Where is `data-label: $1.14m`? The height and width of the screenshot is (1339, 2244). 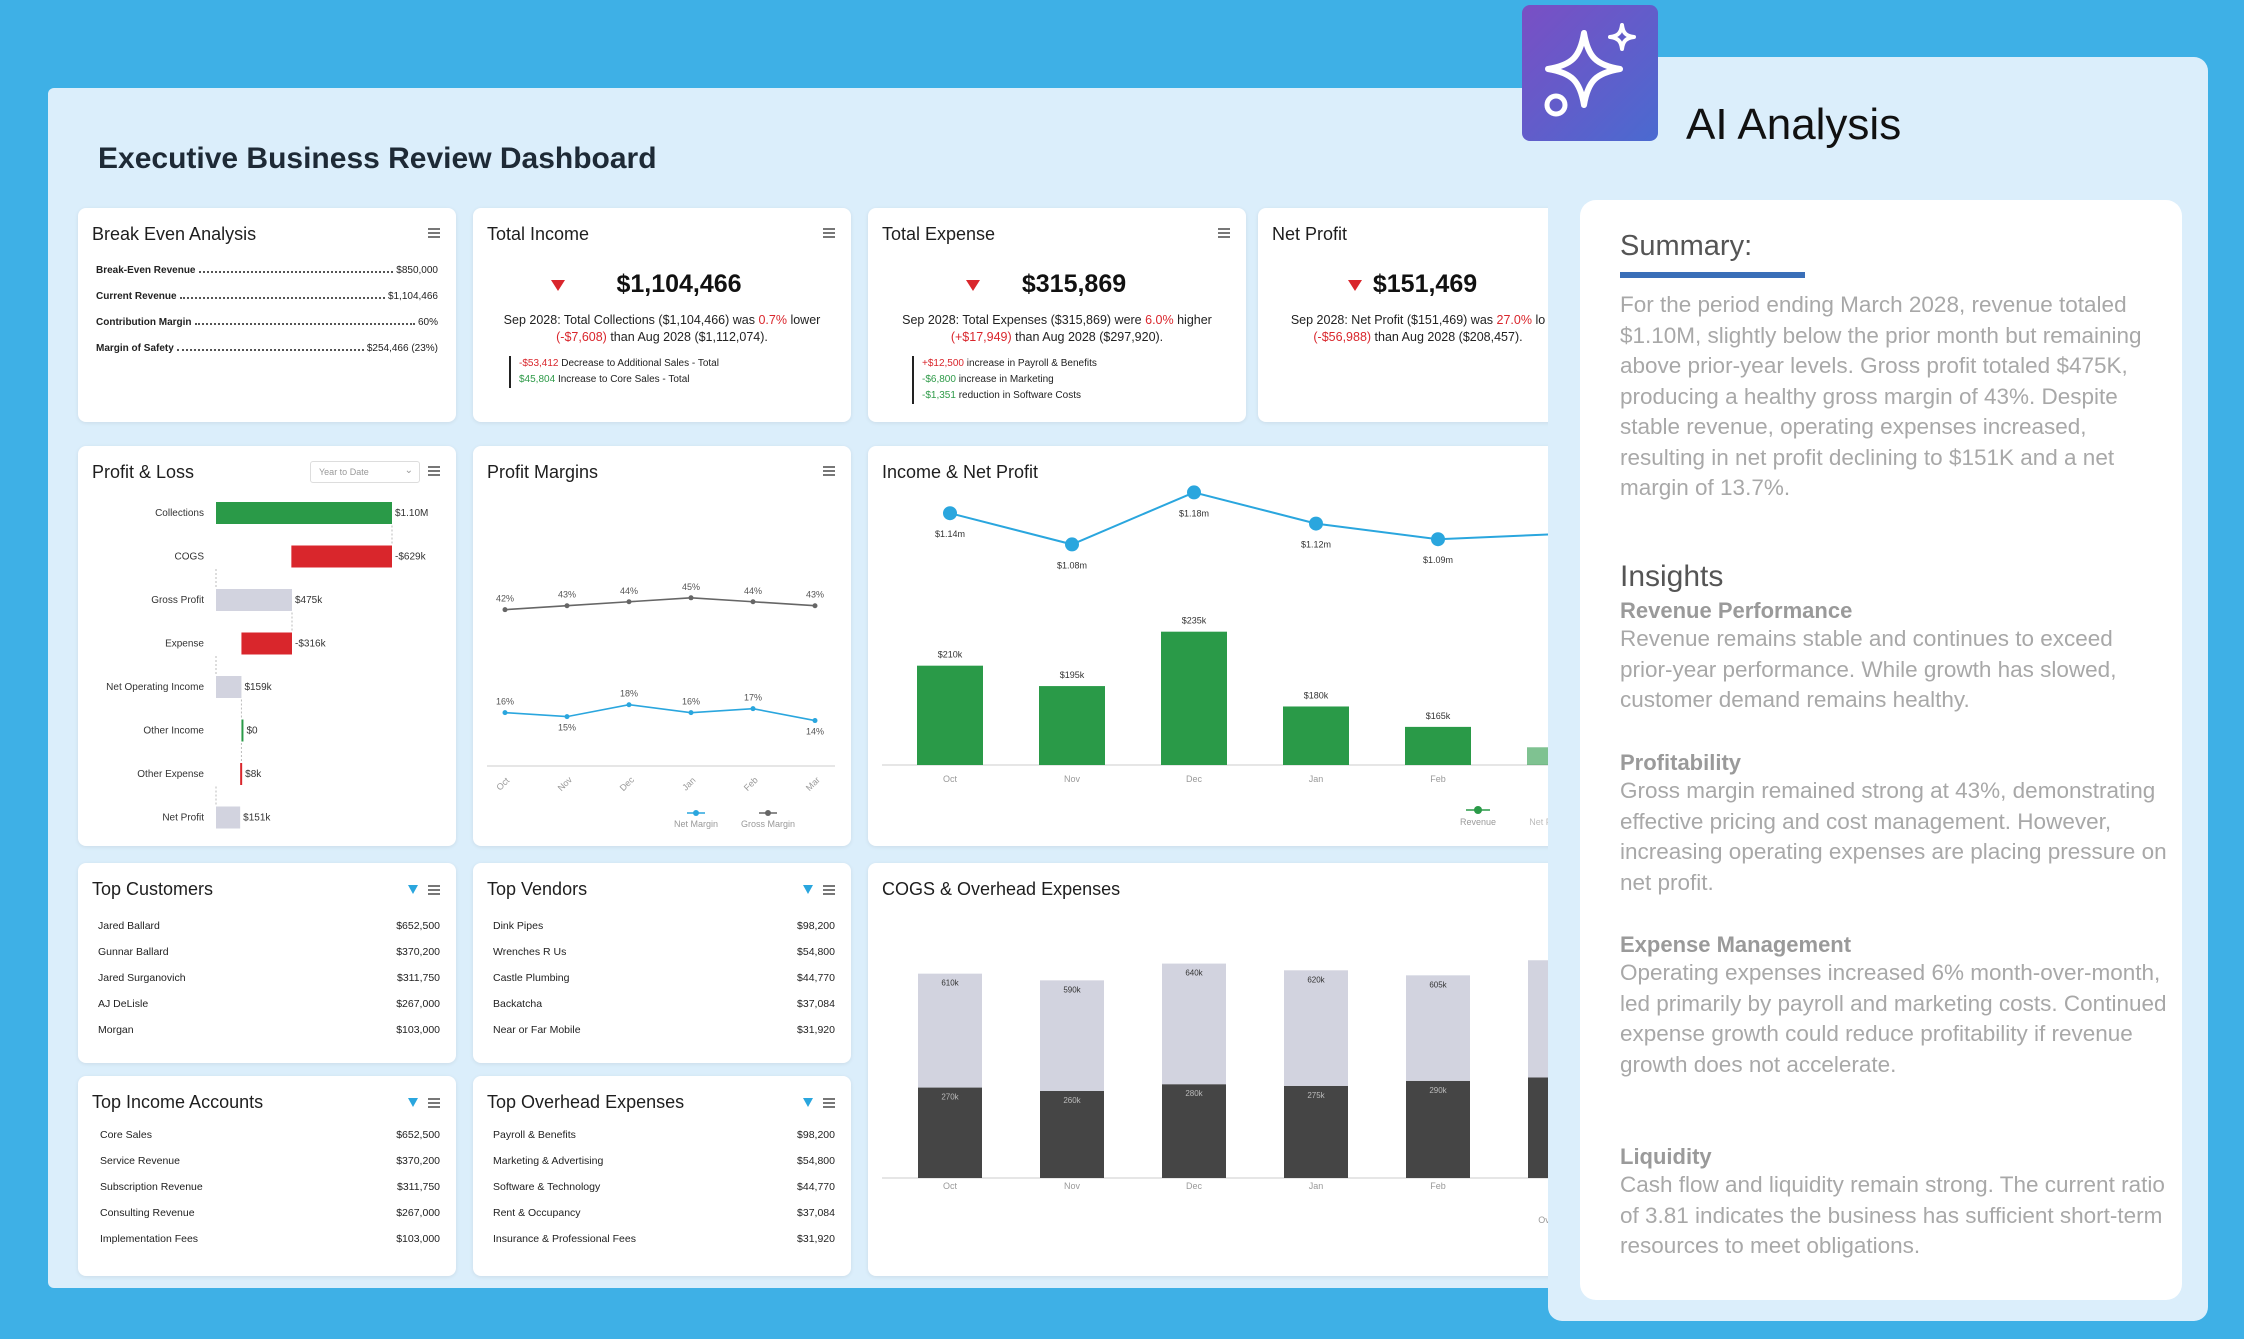 data-label: $1.14m is located at coordinates (950, 534).